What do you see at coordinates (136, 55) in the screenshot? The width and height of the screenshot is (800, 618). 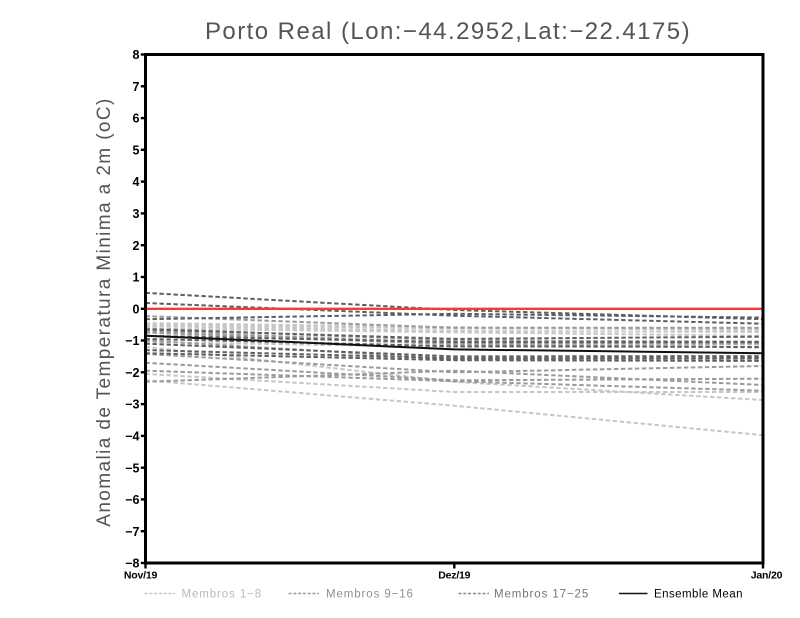 I see `svg-text: 8` at bounding box center [136, 55].